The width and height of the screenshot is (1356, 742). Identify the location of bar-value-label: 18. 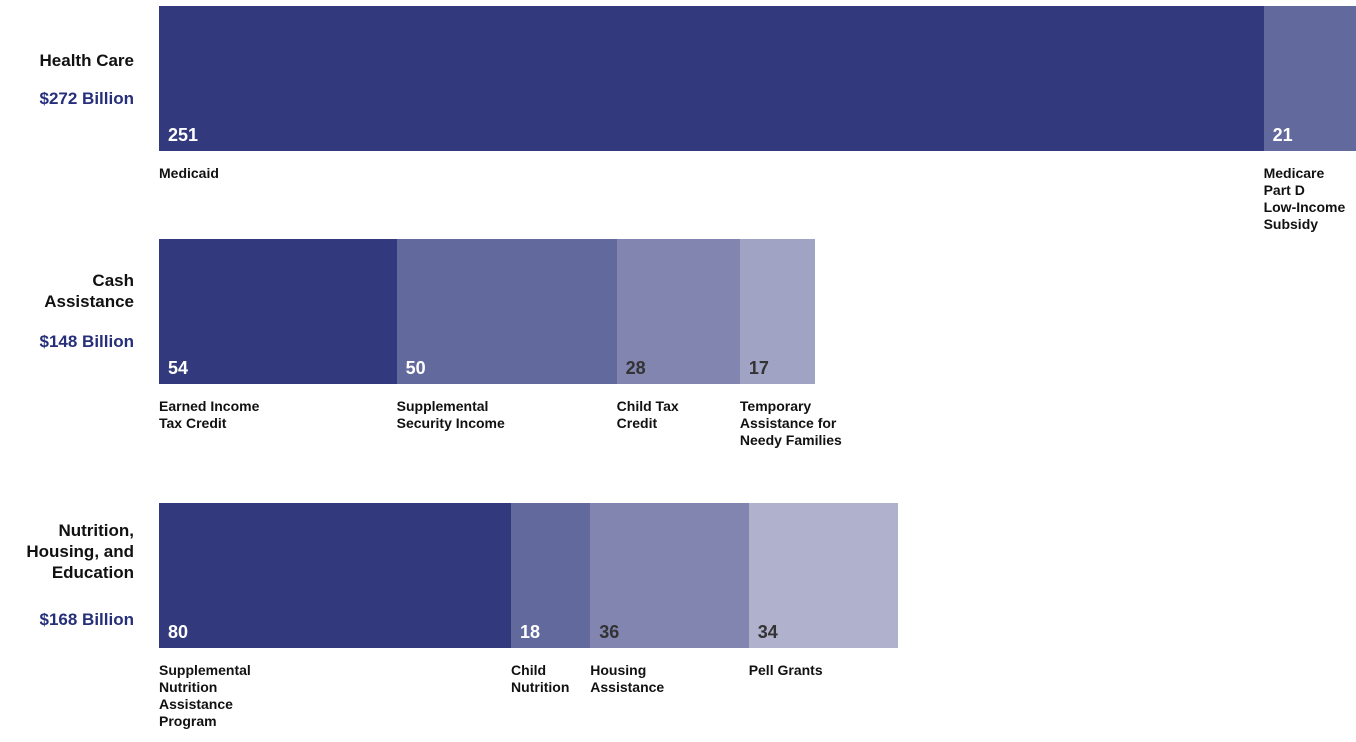
(530, 632).